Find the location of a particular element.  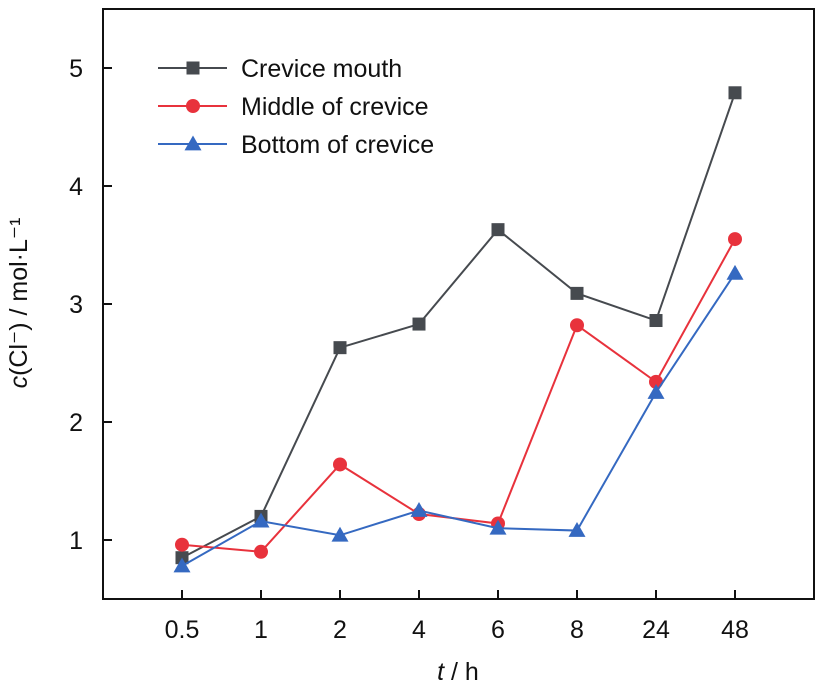

y-tick-label: 5 is located at coordinates (76, 69).